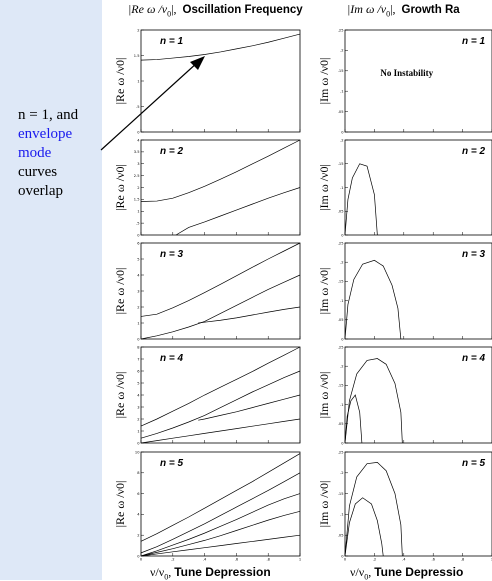 The width and height of the screenshot is (492, 581). What do you see at coordinates (324, 504) in the screenshot?
I see `growth-n5-y-axis-label: |Im ω /ν0|` at bounding box center [324, 504].